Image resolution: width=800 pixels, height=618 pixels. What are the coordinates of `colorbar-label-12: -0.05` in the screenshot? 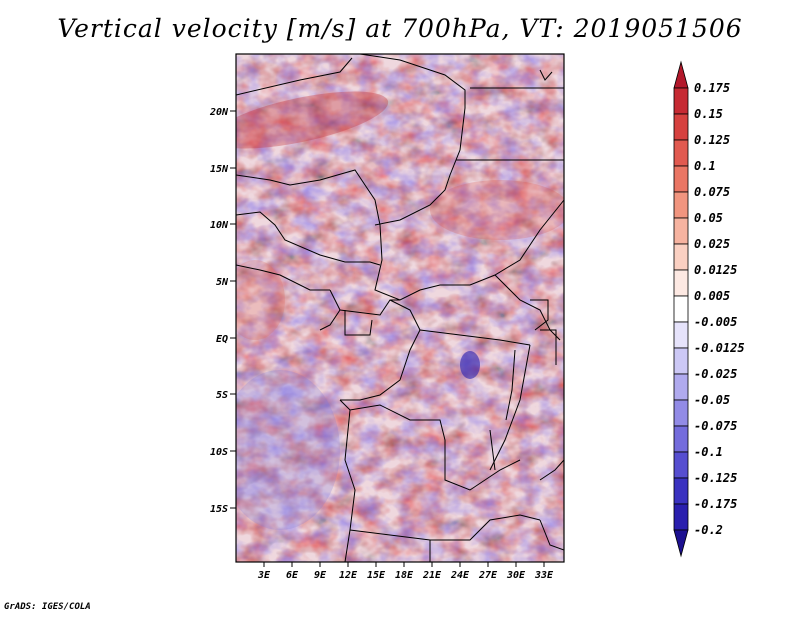 It's located at (712, 400).